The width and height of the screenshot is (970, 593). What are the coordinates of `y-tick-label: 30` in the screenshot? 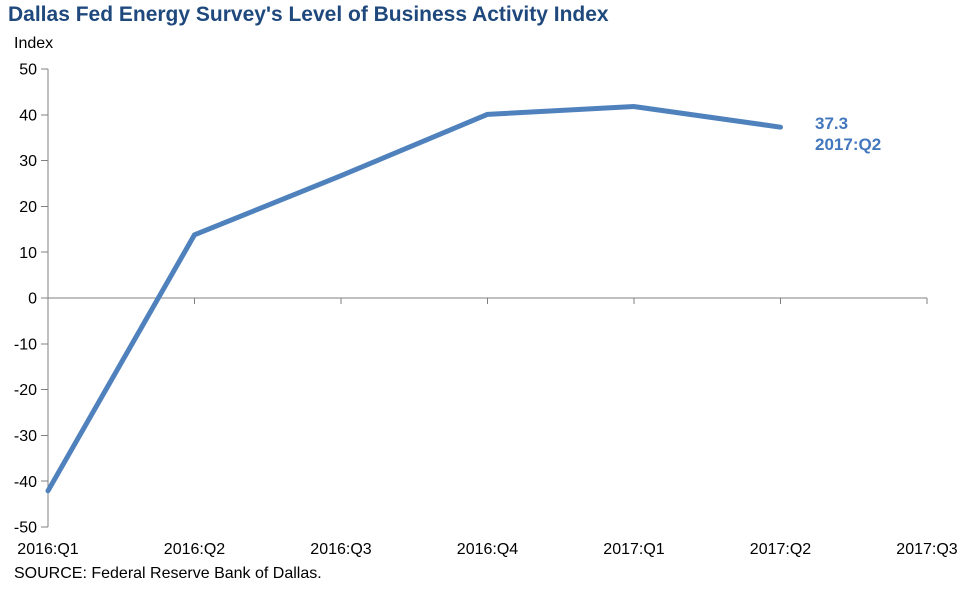 It's located at (28, 161).